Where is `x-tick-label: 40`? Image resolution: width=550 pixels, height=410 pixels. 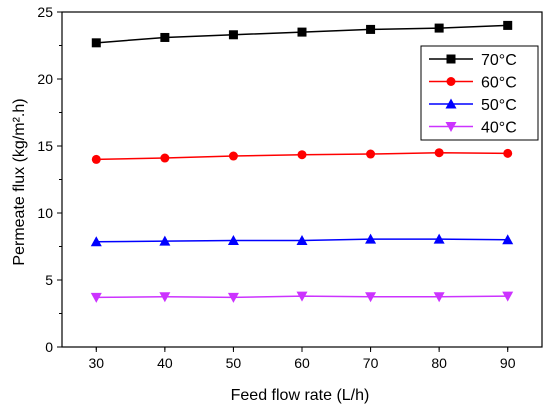
x-tick-label: 40 is located at coordinates (165, 363).